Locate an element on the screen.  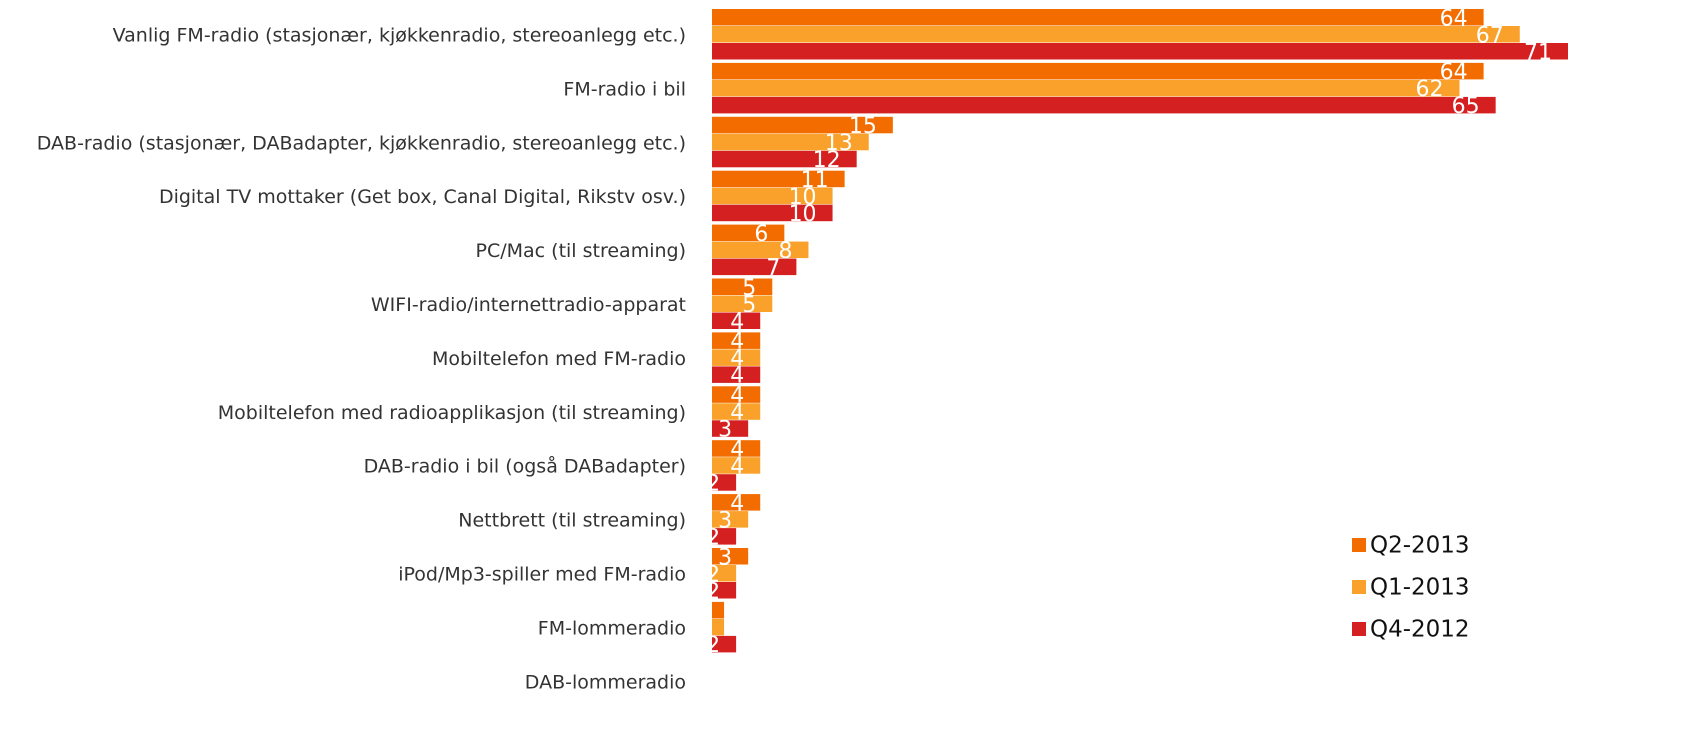
value-label: 7 is located at coordinates (773, 268).